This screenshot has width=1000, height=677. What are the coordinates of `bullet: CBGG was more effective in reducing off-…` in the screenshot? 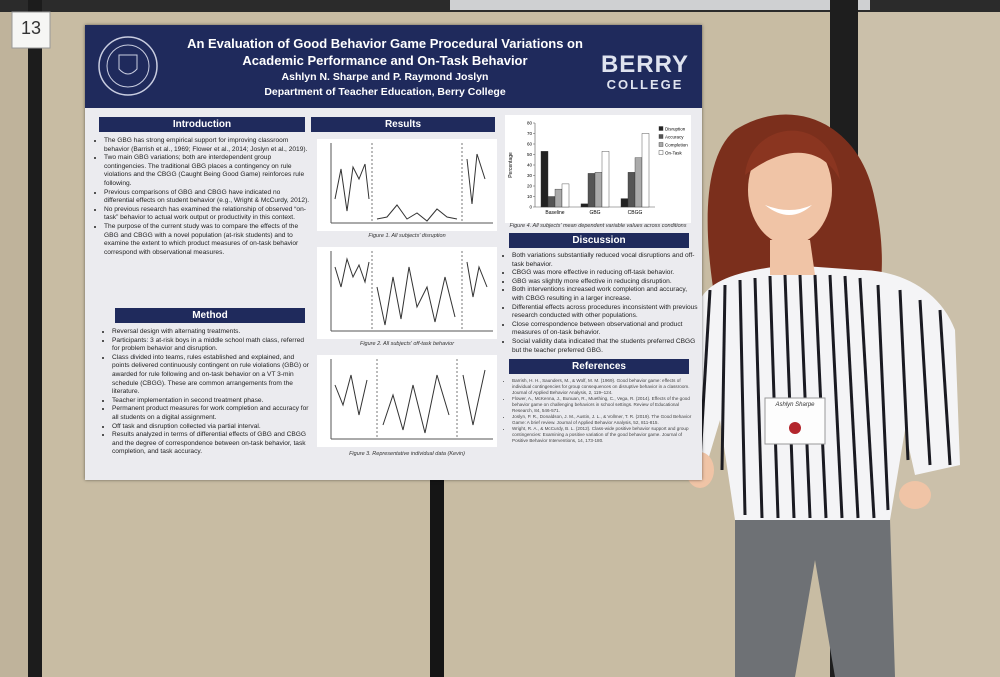 It's located at (605, 273).